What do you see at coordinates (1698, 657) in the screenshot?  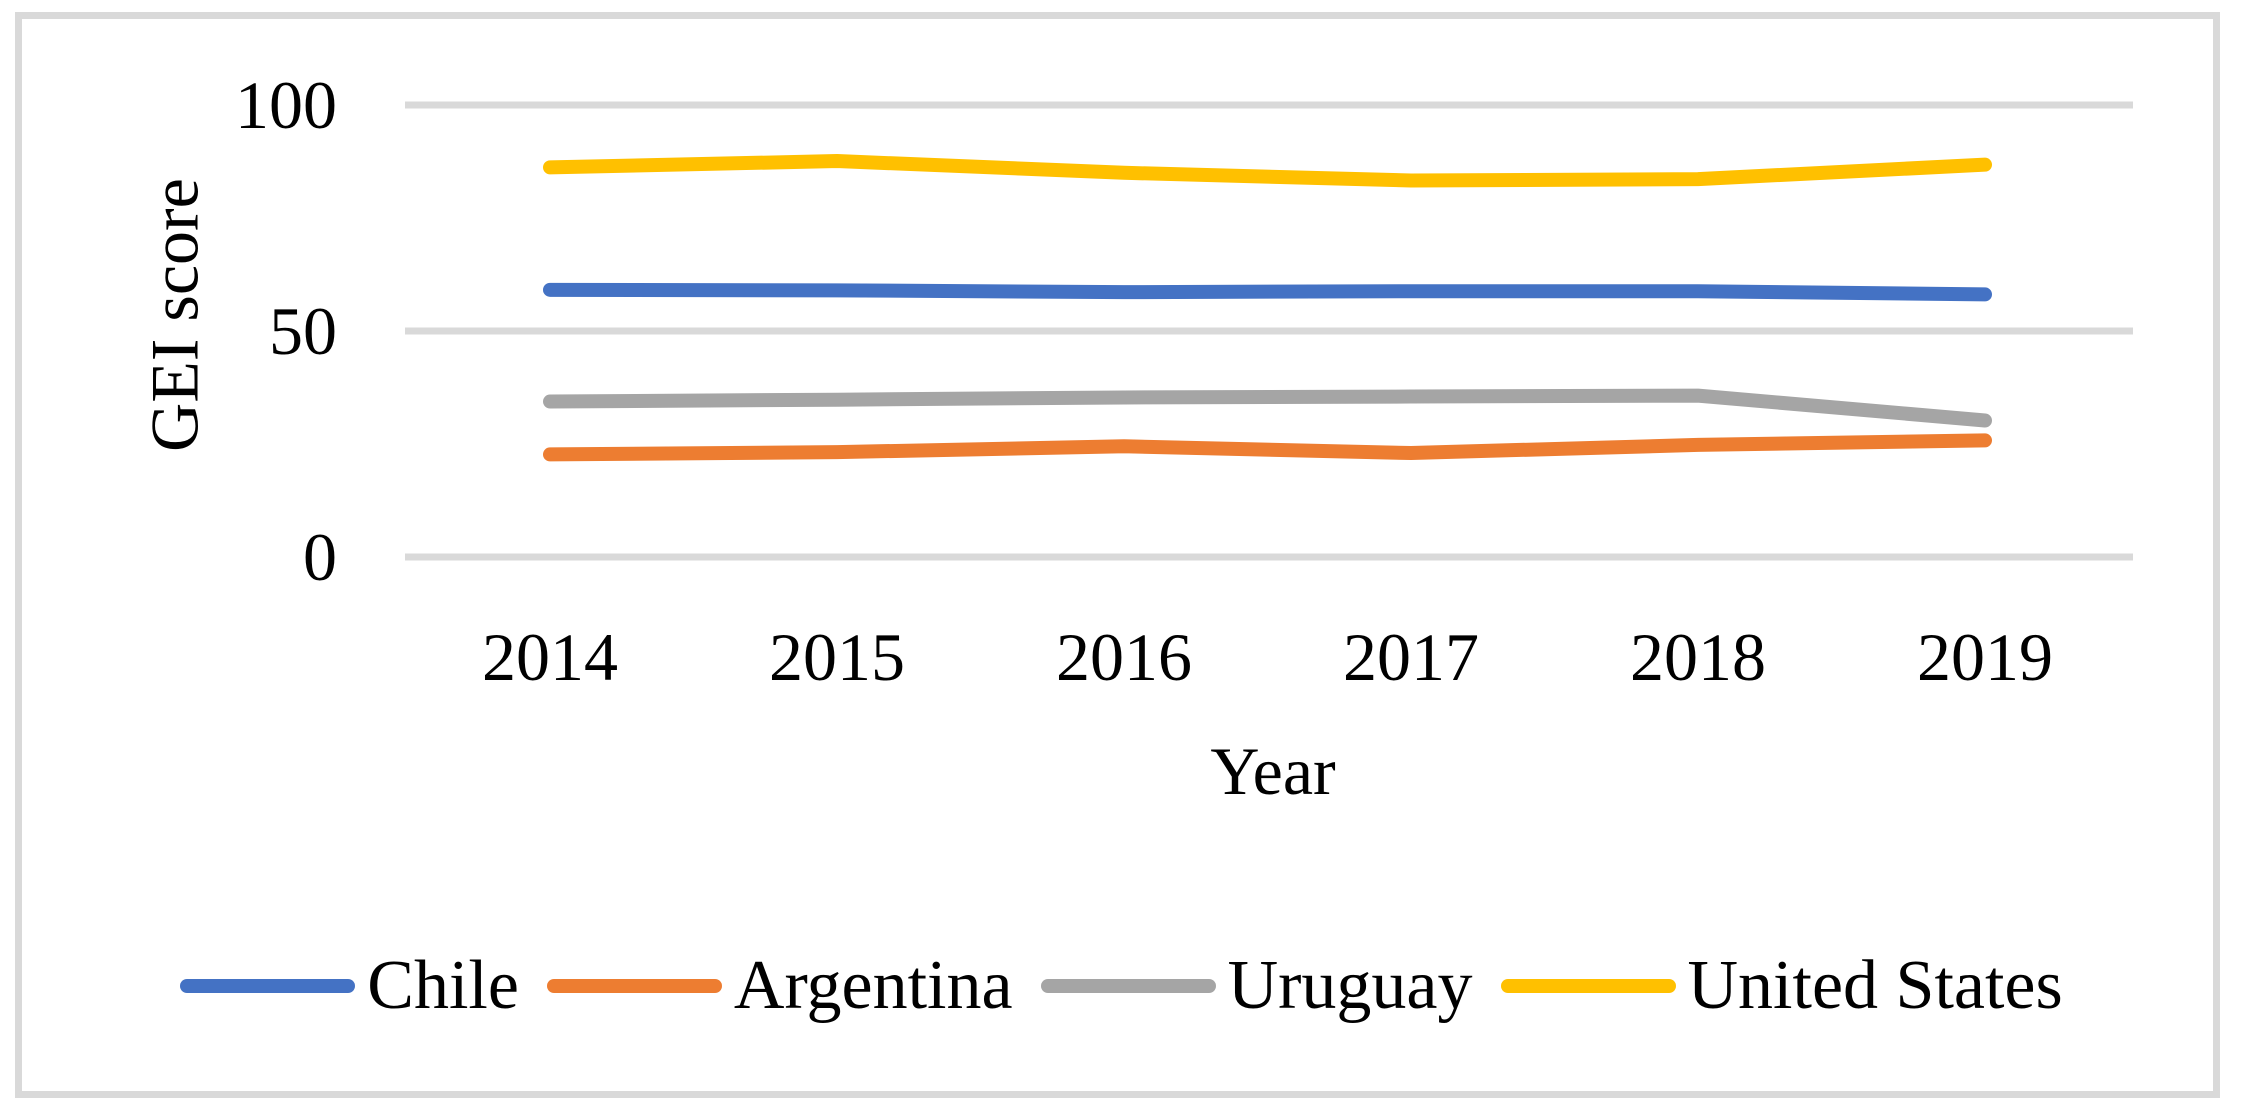 I see `x-tick-label-2018: 2018` at bounding box center [1698, 657].